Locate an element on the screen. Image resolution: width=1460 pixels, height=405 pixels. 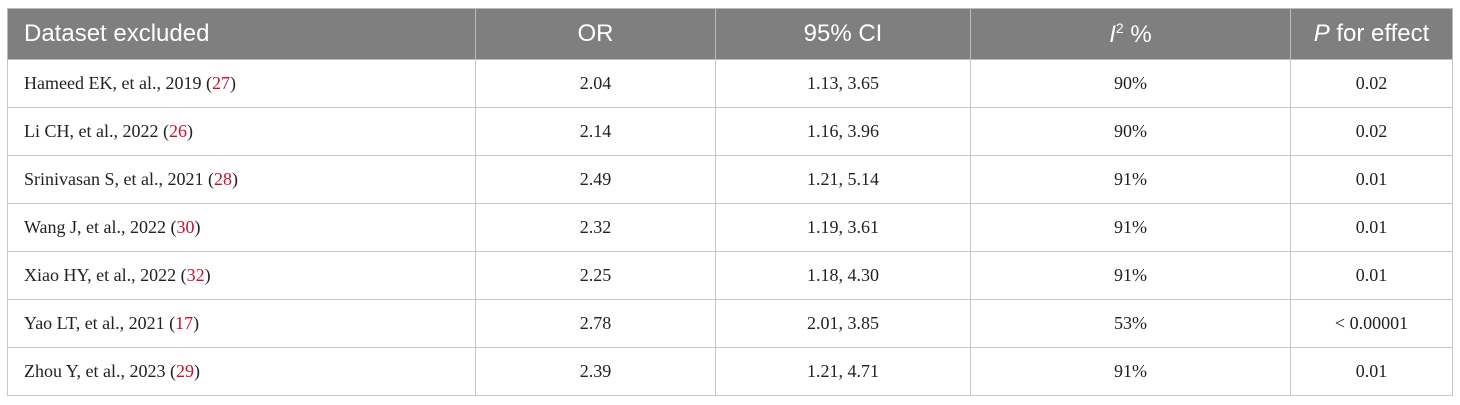
ci-cell: 1.16, 3.96 is located at coordinates (843, 131).